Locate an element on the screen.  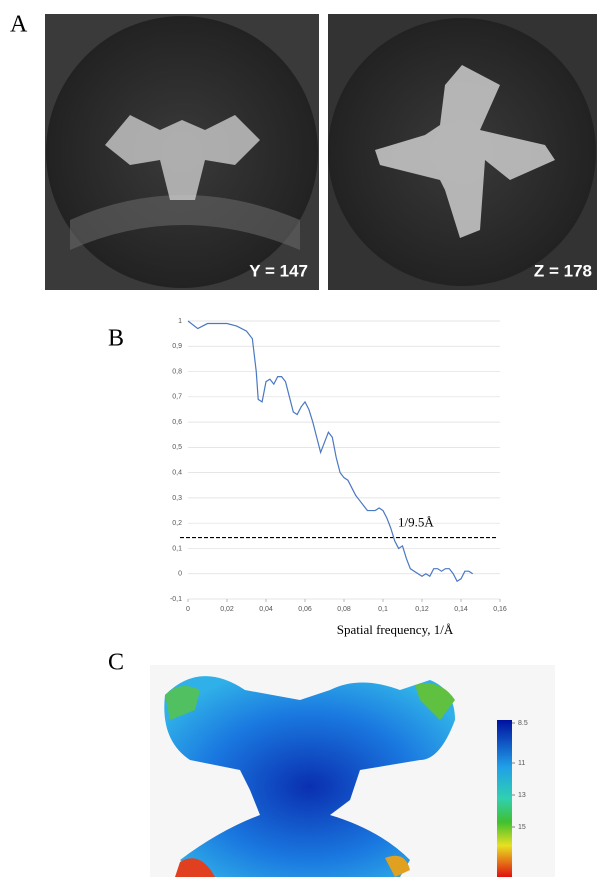
x-tick-label: 0,14 is located at coordinates (461, 609).